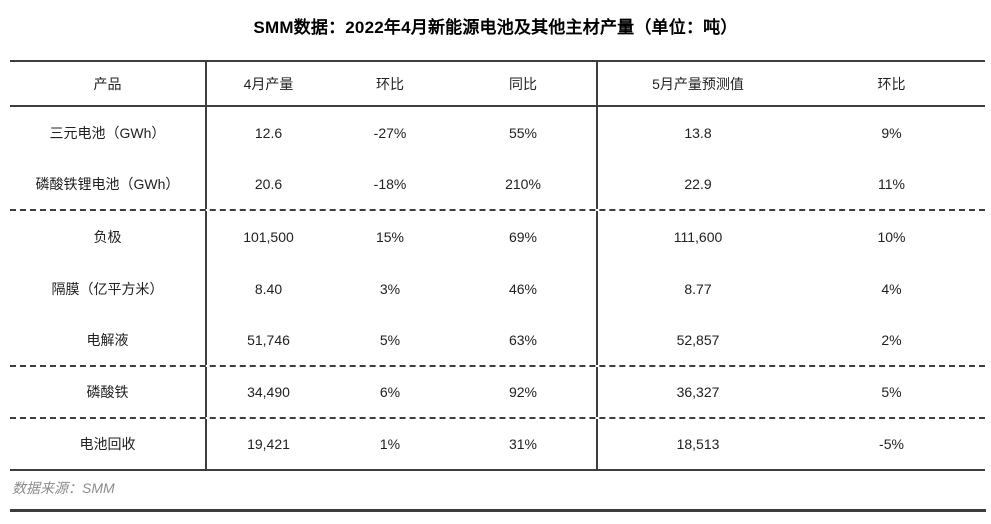  Describe the element at coordinates (698, 340) in the screenshot. I see `may-forecast-value: 52,857` at that location.